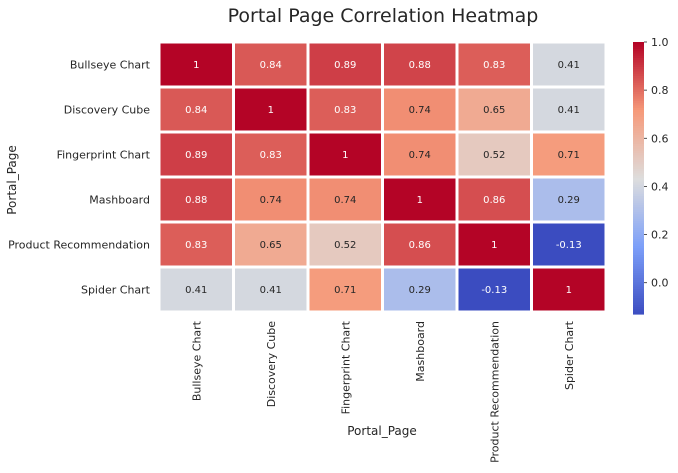 Image resolution: width=678 pixels, height=473 pixels. Describe the element at coordinates (494, 392) in the screenshot. I see `x-tick-label: Product Recommendation` at that location.